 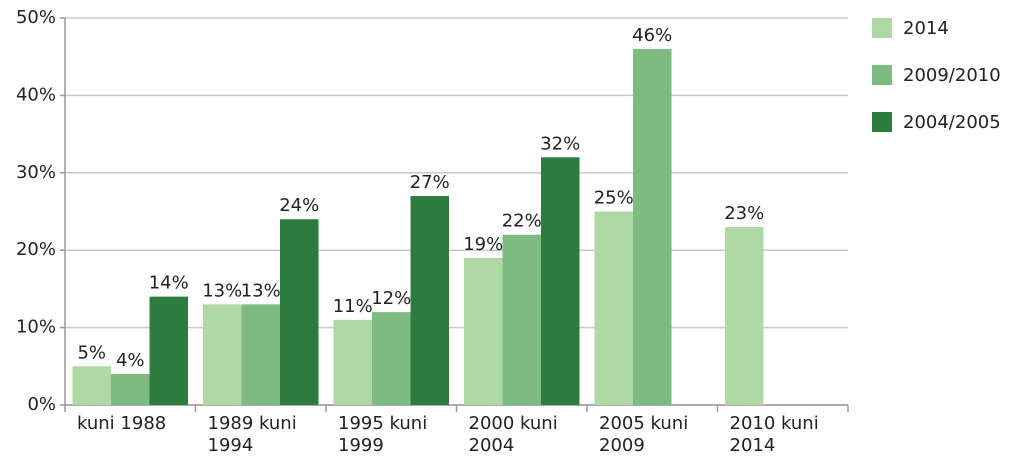 What do you see at coordinates (36, 172) in the screenshot?
I see `y-tick-label: 30%` at bounding box center [36, 172].